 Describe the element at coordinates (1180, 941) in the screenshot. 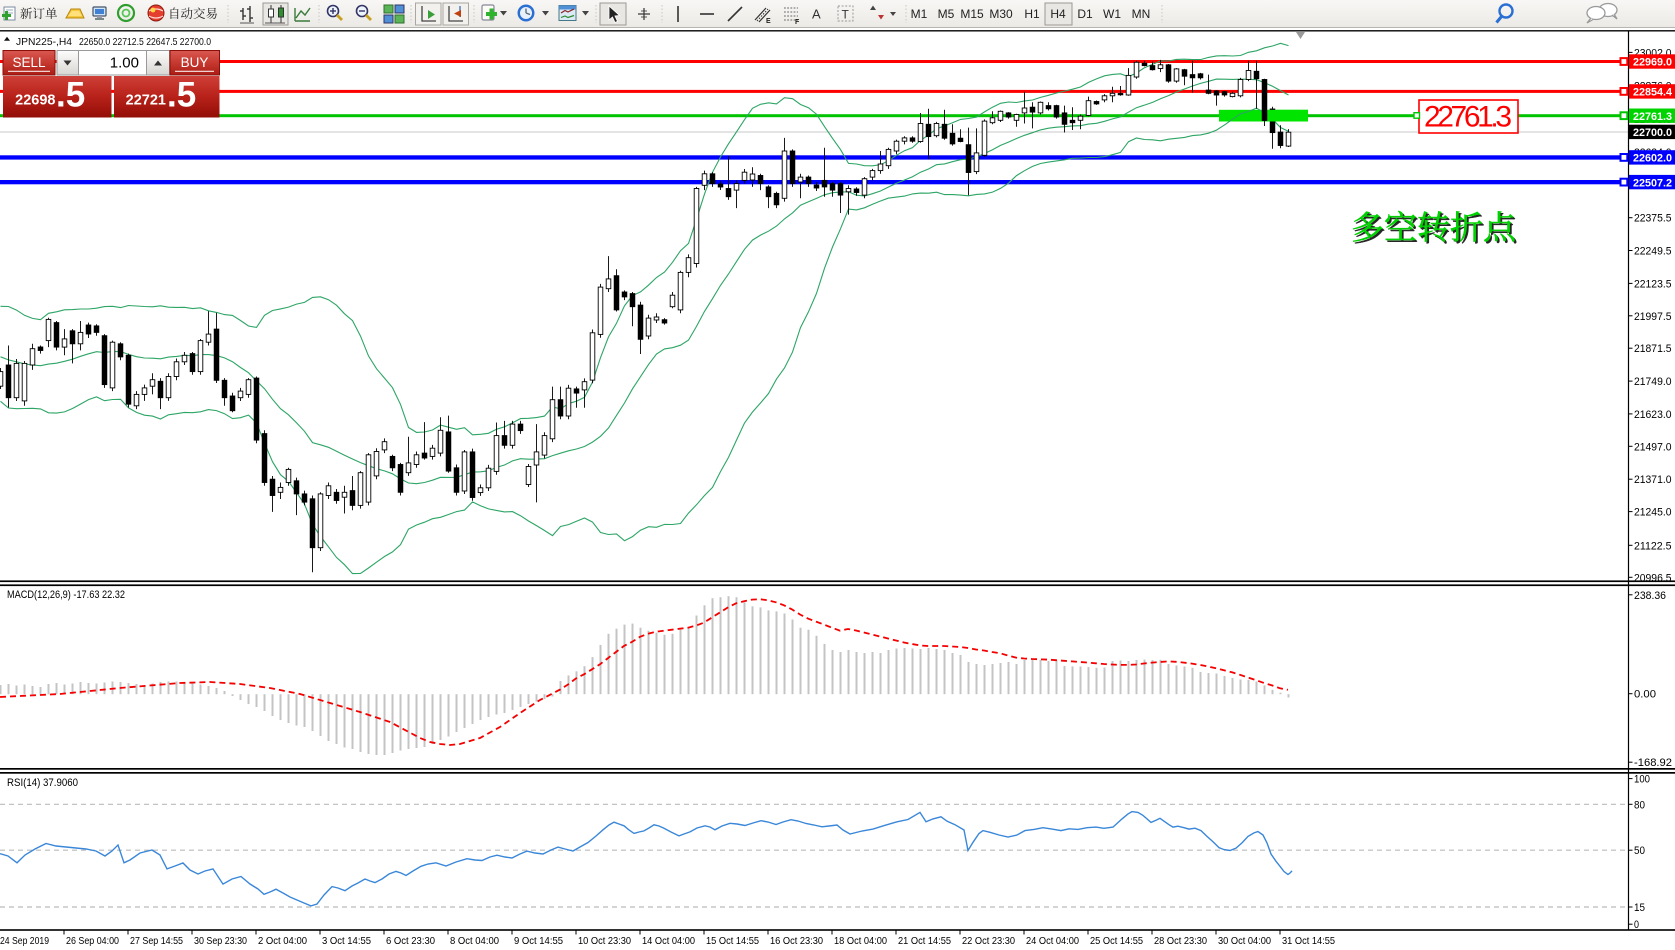

I see `svg-text: 28 Oct 23:30` at that location.